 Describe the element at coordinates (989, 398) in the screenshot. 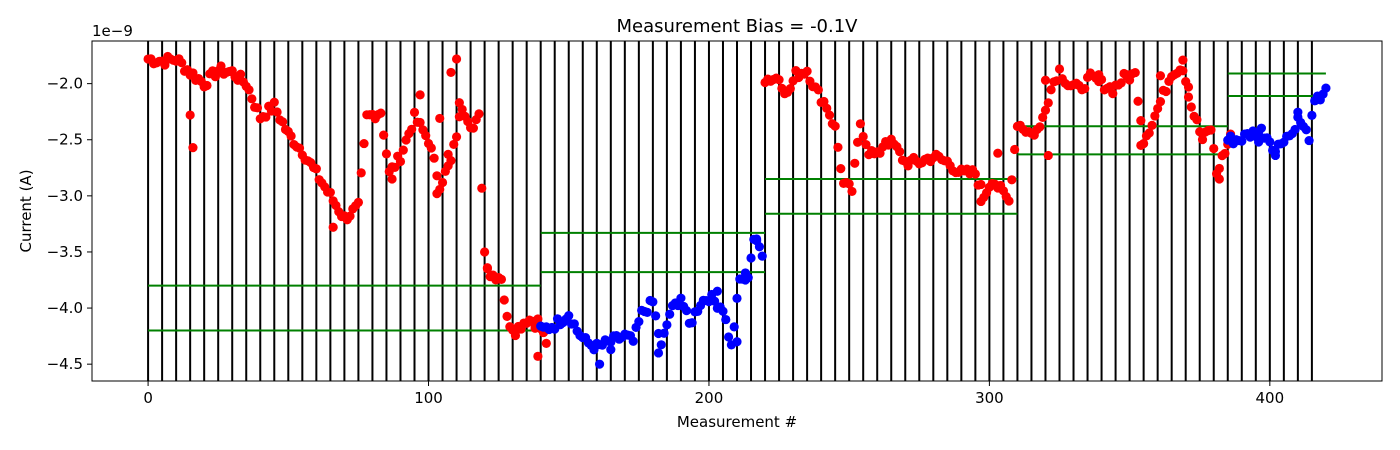

I see `x-tick-label: 300` at that location.